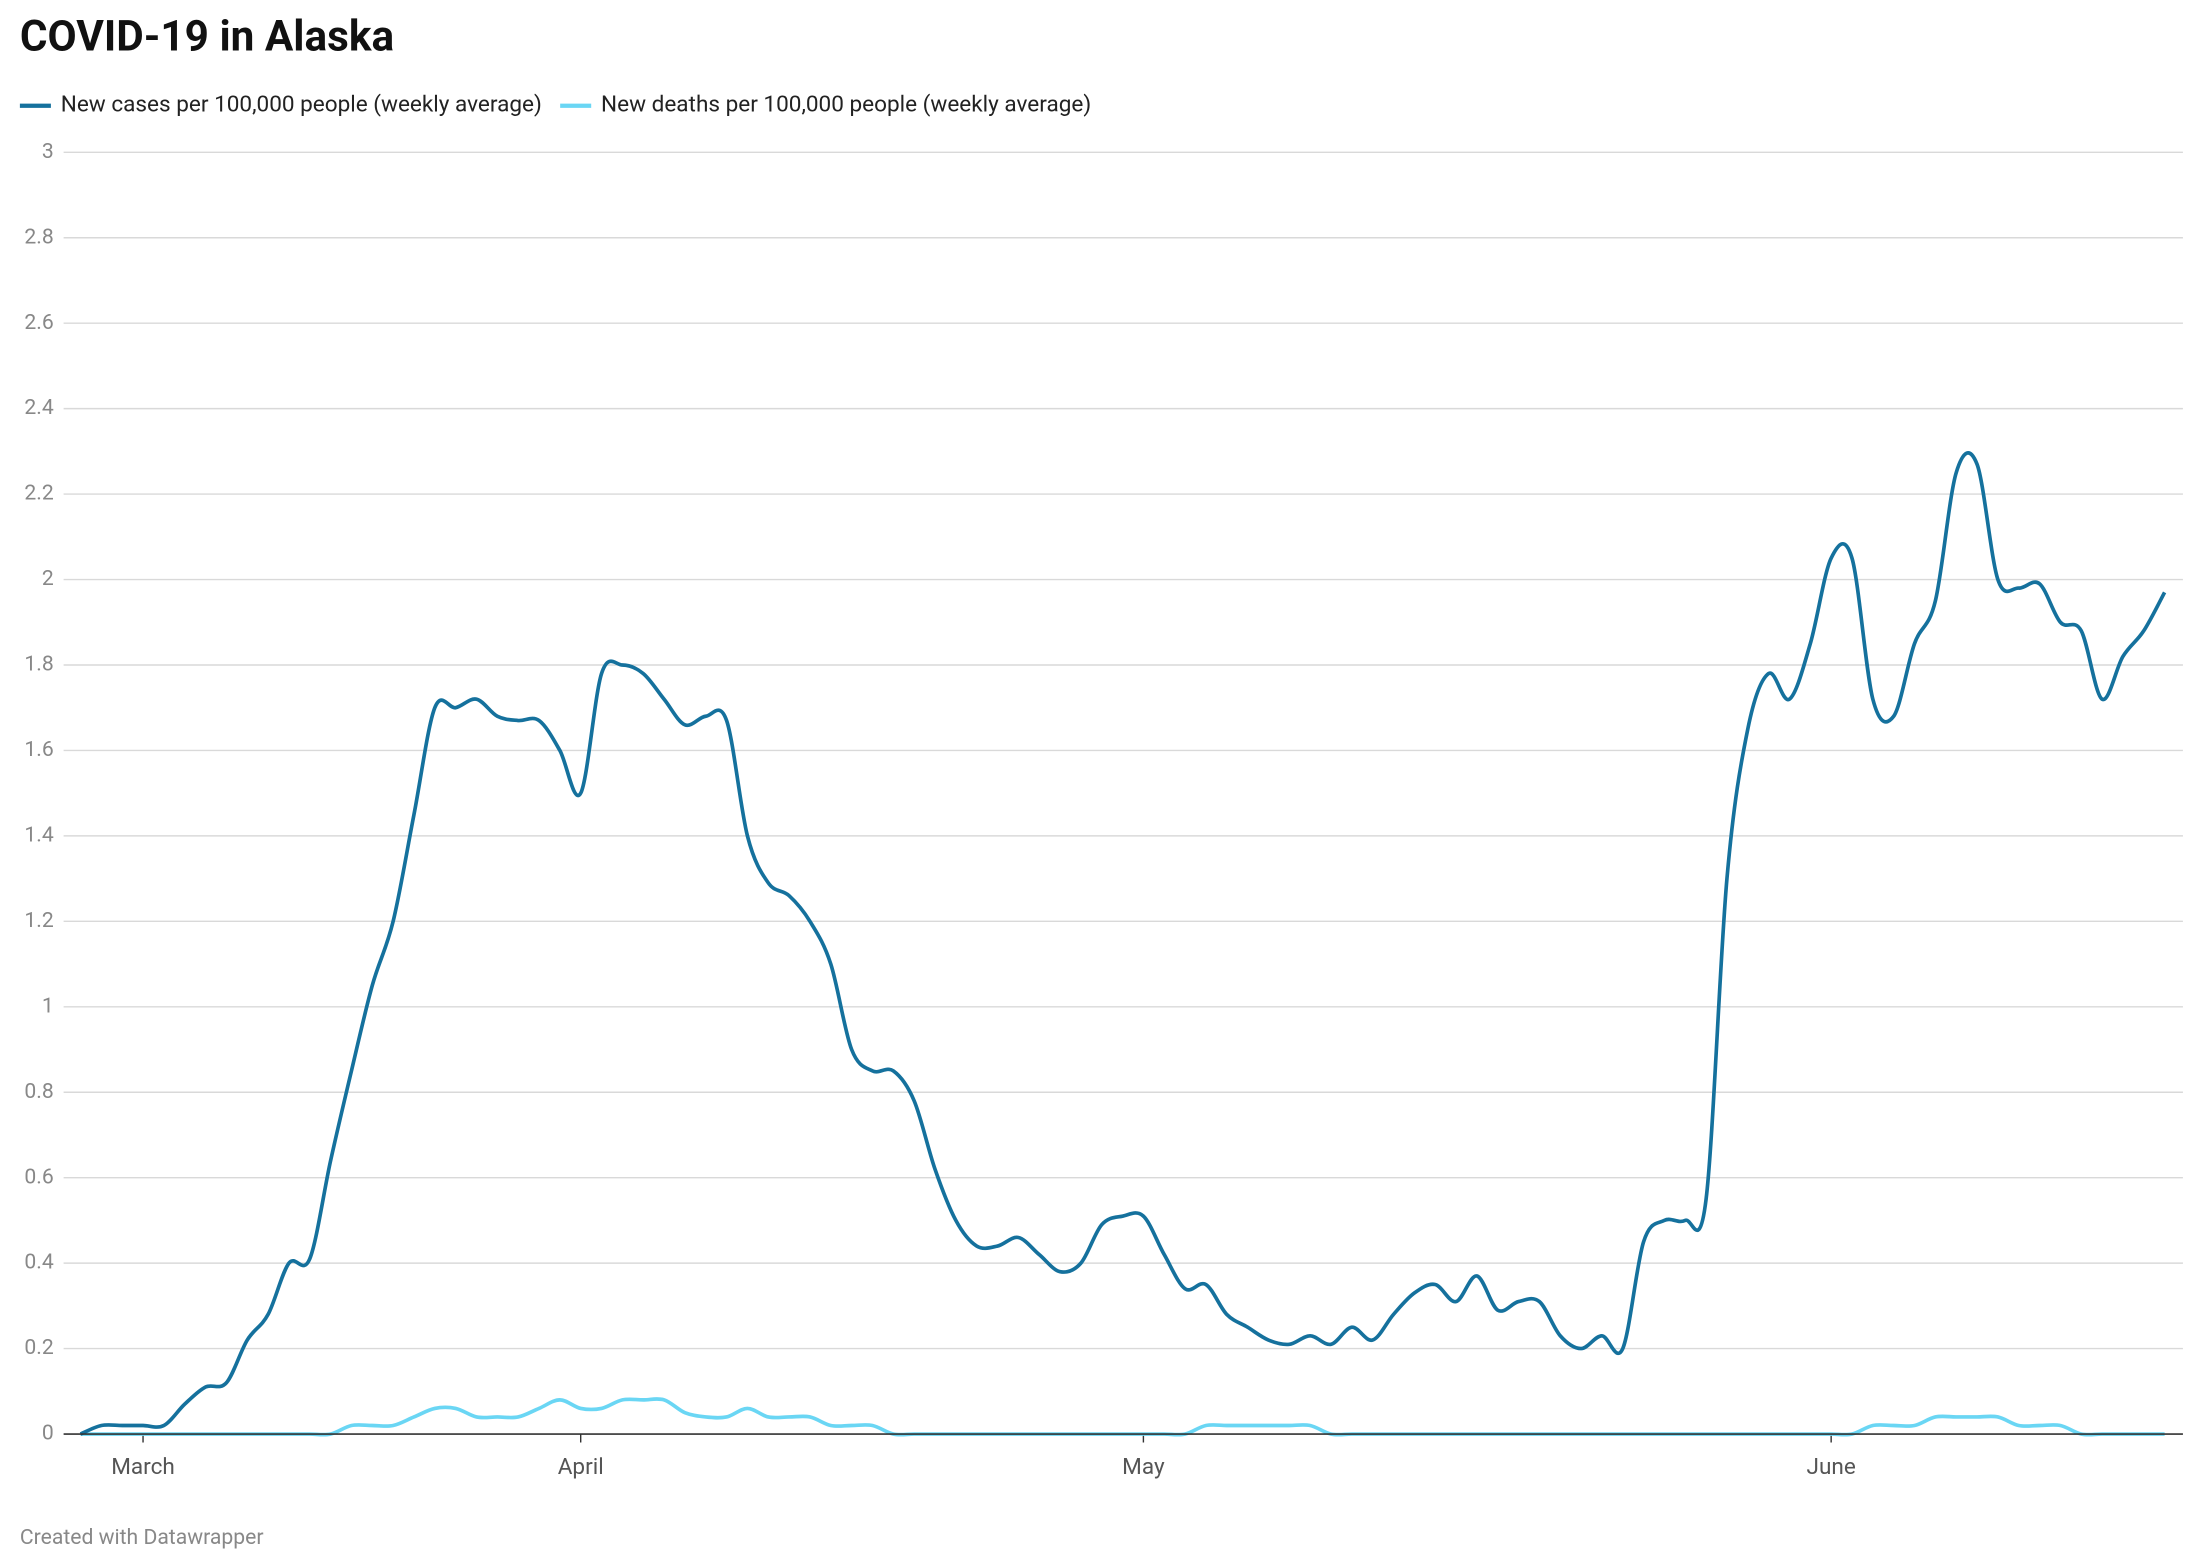 This screenshot has width=2200, height=1568. Describe the element at coordinates (143, 1466) in the screenshot. I see `x-tick-label: March` at that location.